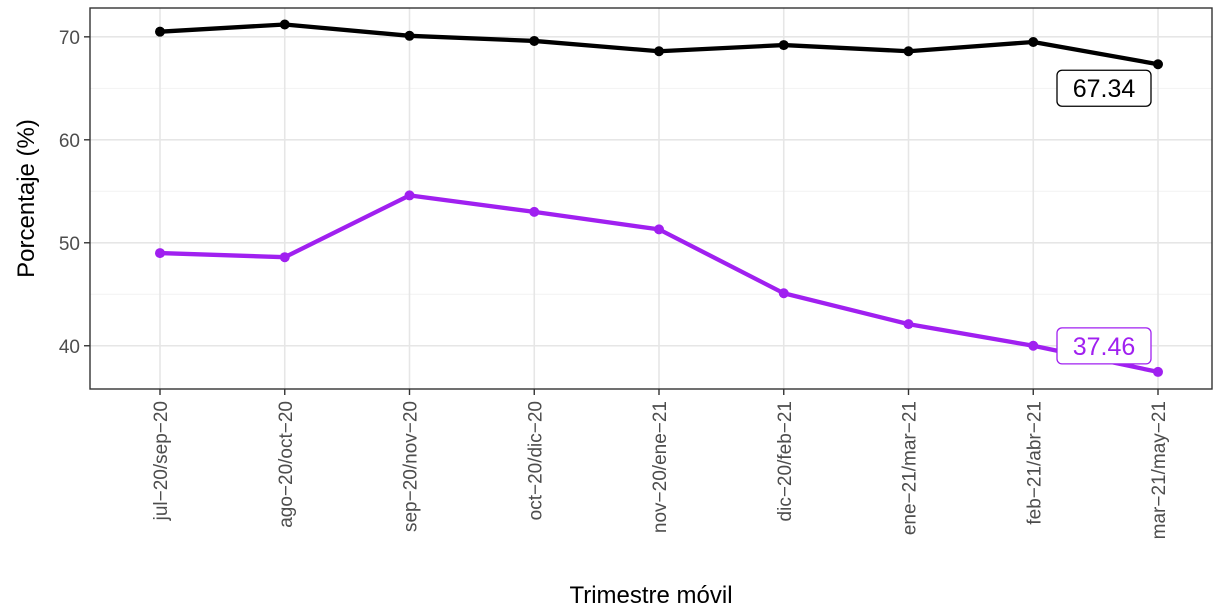 The height and width of the screenshot is (611, 1220). What do you see at coordinates (161, 461) in the screenshot?
I see `x-tick-label: jul−20/sep−20` at bounding box center [161, 461].